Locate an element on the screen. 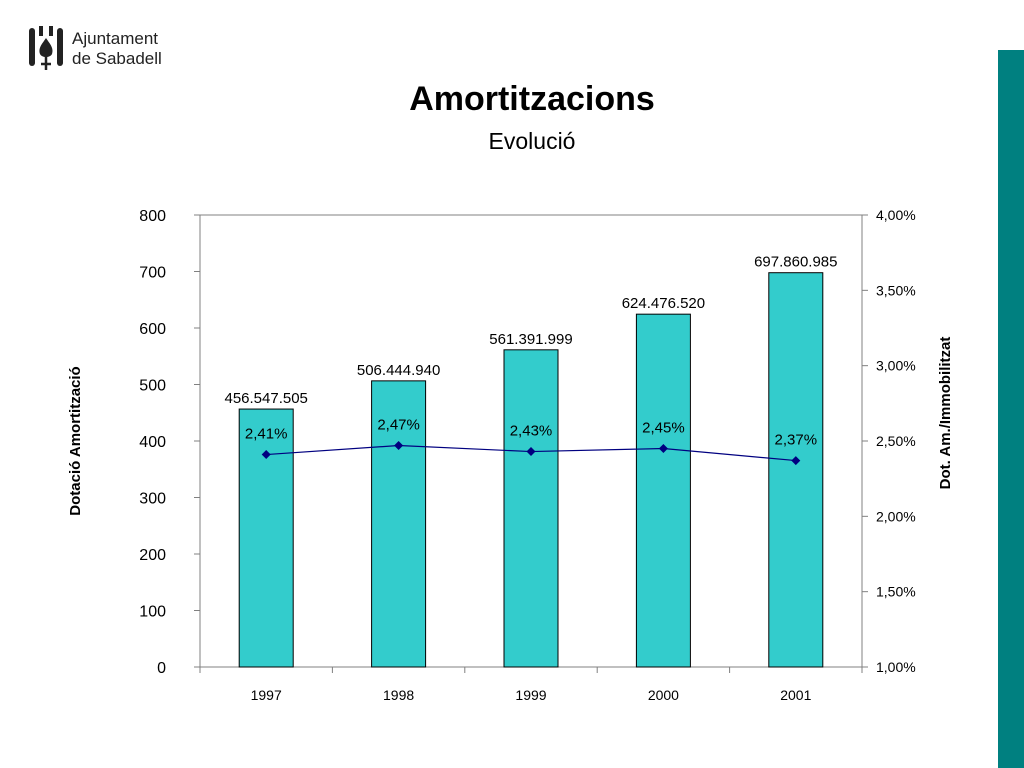 The image size is (1024, 768). y-tick-label: 100 is located at coordinates (152, 612).